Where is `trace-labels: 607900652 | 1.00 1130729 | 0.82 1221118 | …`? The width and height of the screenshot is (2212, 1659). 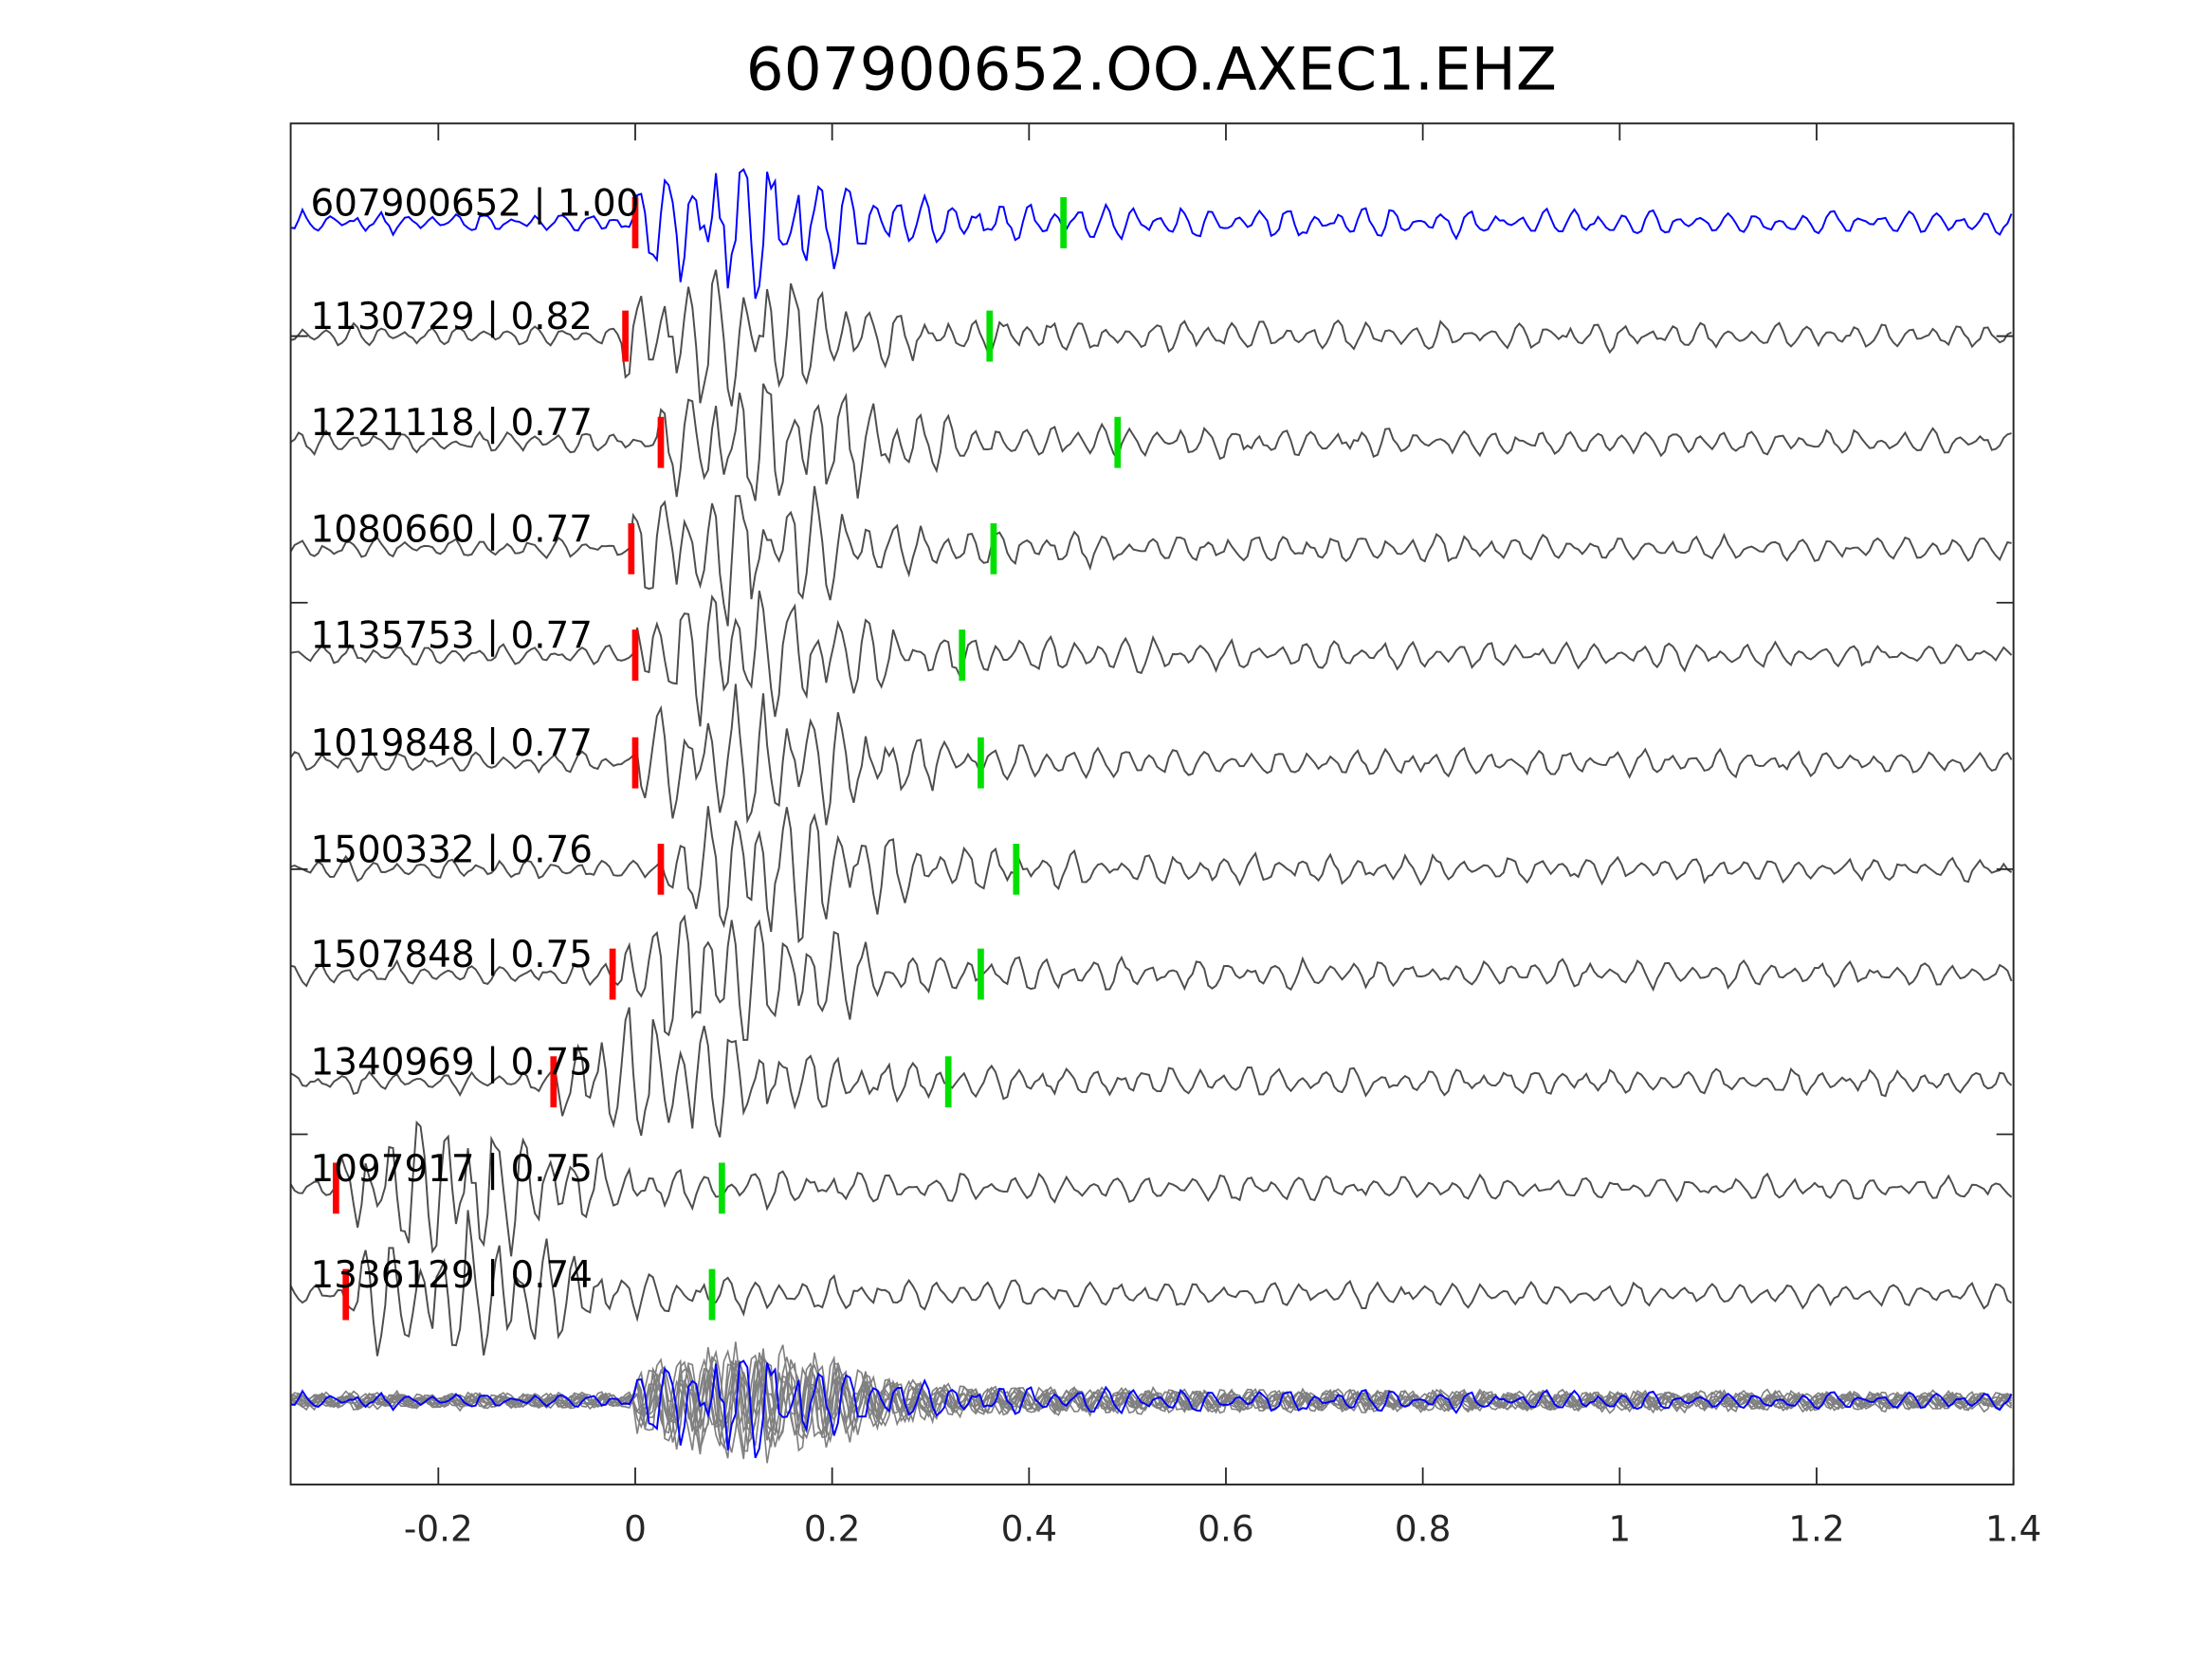
trace-labels: 607900652 | 1.00 1130729 | 0.82 1221118 | … is located at coordinates (475, 739).